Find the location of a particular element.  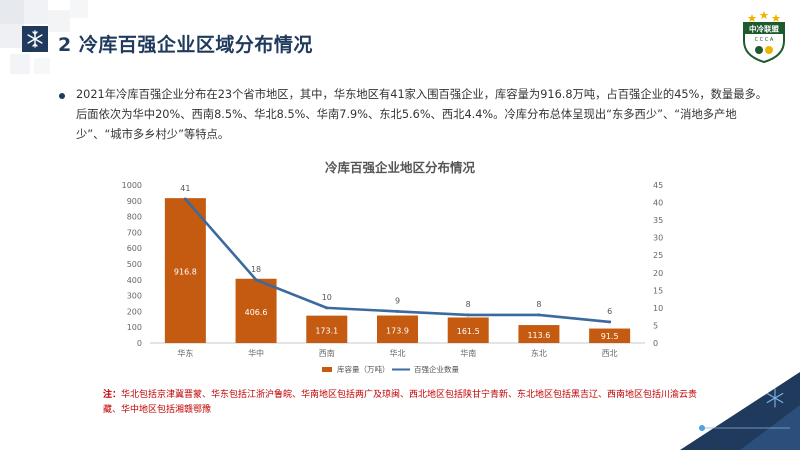

y-right-tick-label: 20 is located at coordinates (658, 273).